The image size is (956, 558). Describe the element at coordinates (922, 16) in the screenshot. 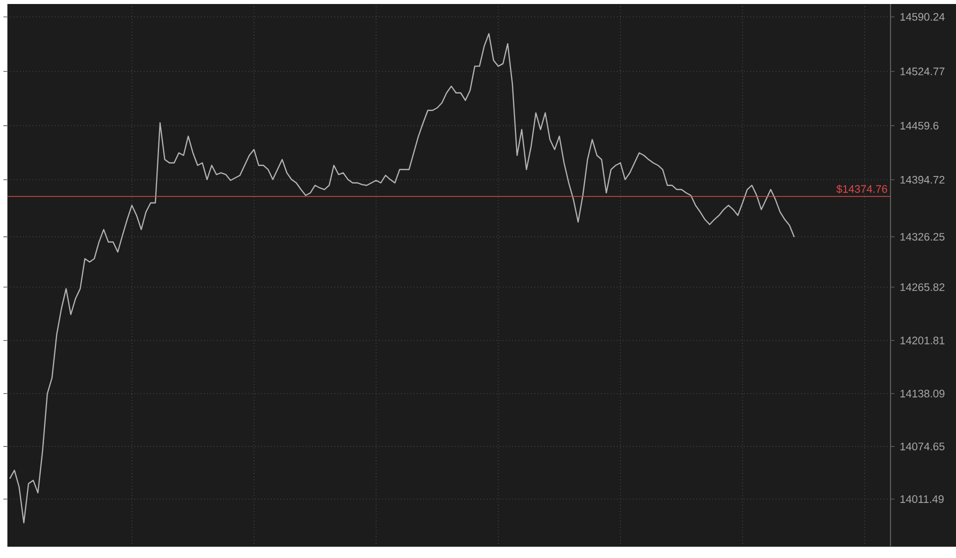

I see `y-tick-label: 14590.24` at that location.